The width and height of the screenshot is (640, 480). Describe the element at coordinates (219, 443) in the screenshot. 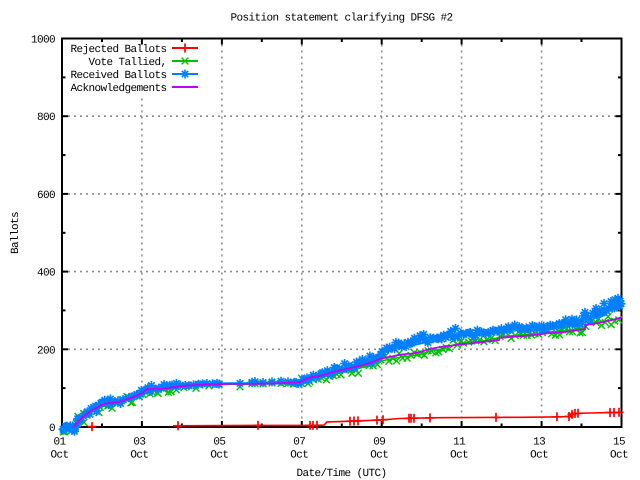

I see `svg-text: 05` at that location.